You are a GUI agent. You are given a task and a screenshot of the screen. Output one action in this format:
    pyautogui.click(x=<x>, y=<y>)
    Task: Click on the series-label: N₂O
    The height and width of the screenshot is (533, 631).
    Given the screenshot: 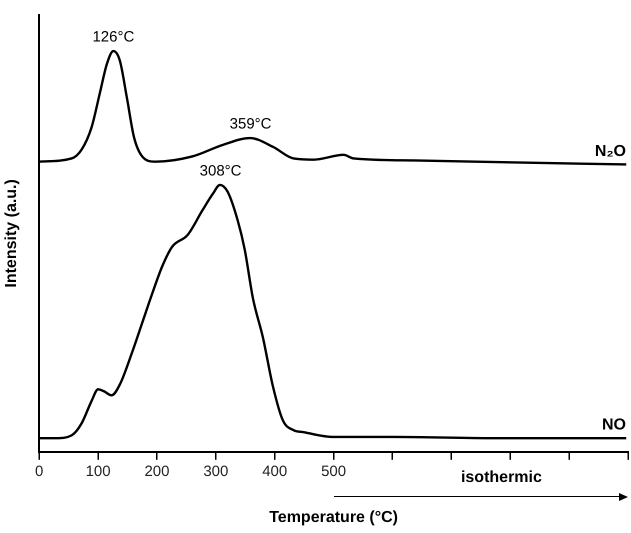 What is the action you would take?
    pyautogui.click(x=610, y=151)
    